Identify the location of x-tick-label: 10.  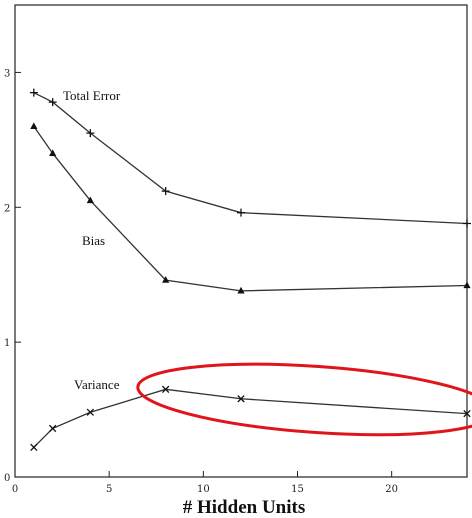
(203, 489).